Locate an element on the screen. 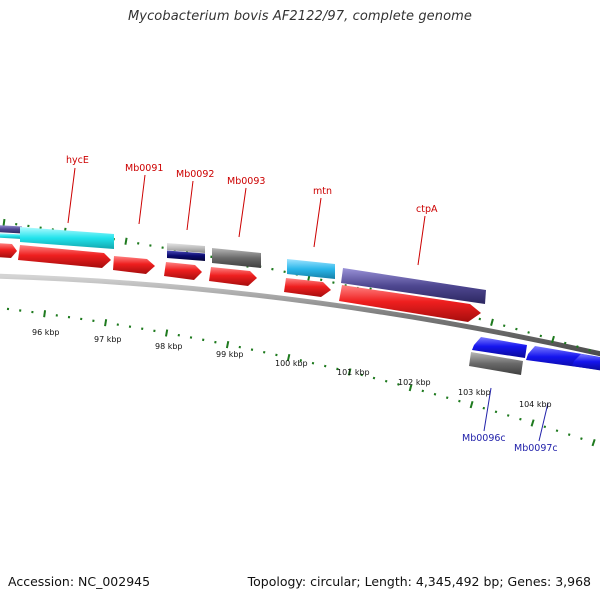 The image size is (600, 600). cds-arrow-edge-right is located at coordinates (586, 362).